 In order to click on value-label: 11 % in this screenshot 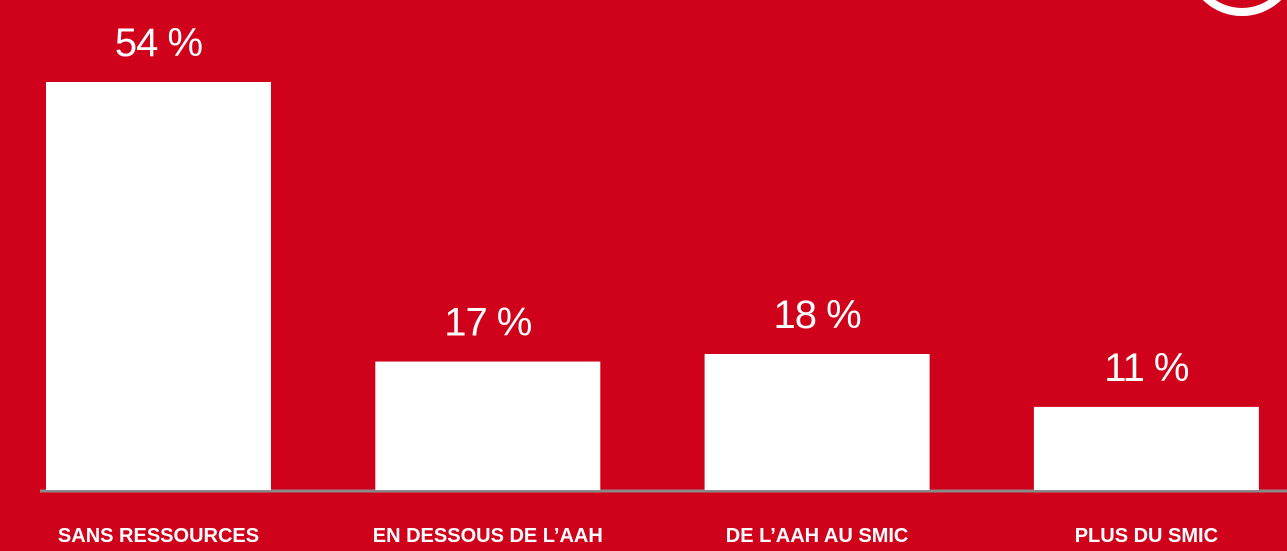, I will do `click(1146, 368)`.